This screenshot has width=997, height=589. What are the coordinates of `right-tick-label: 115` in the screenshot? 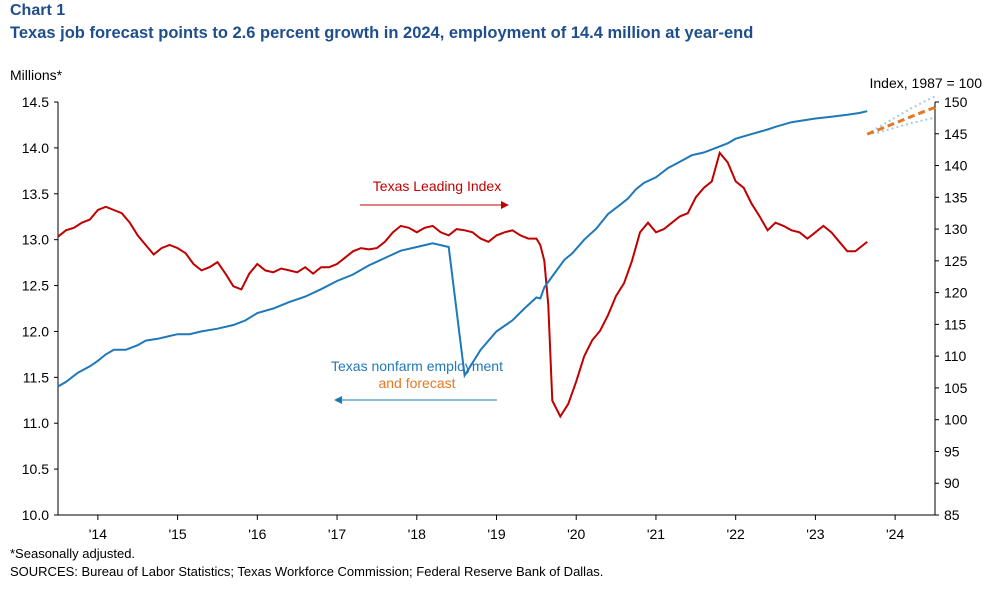 It's located at (955, 324).